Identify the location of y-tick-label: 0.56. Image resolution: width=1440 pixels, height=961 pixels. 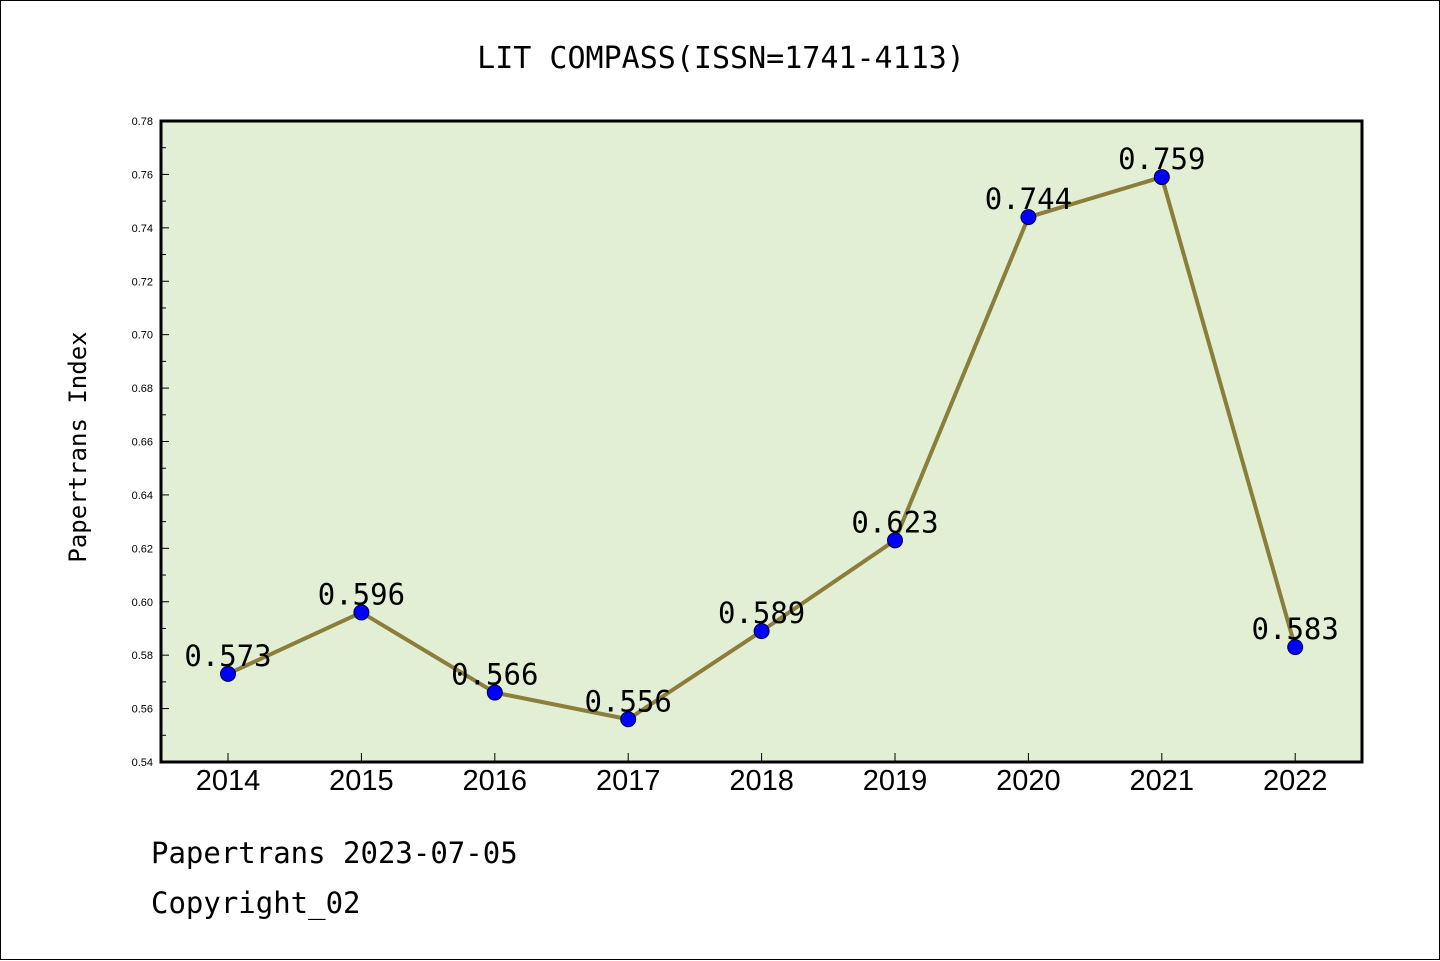
(142, 710).